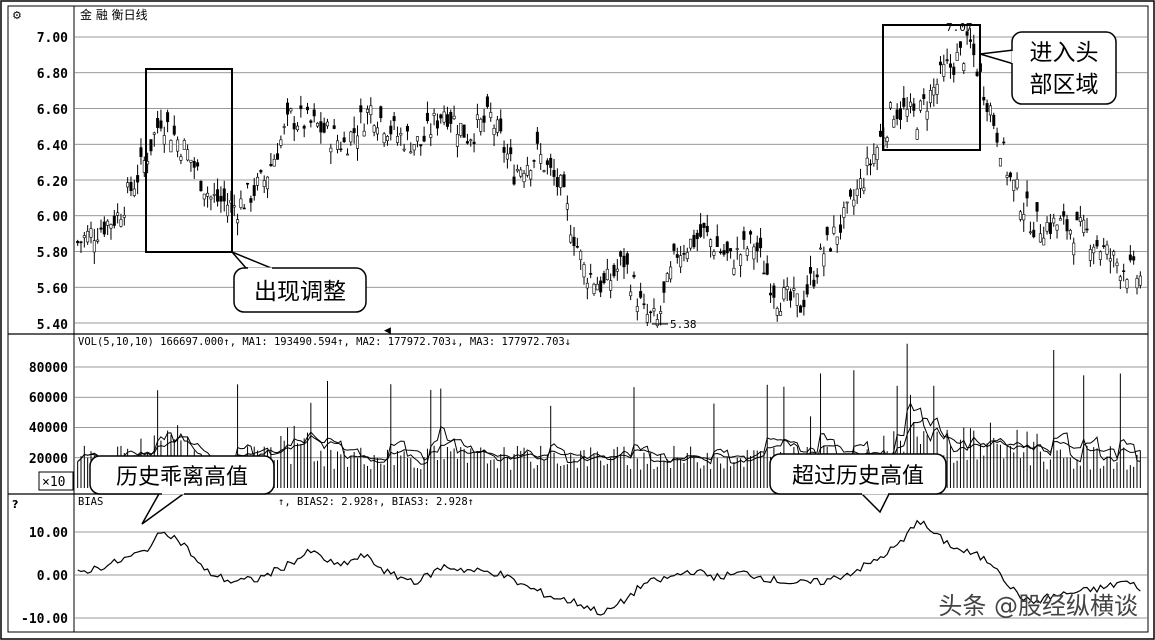 This screenshot has height=640, width=1155. What do you see at coordinates (15, 504) in the screenshot?
I see `question-icon: ?` at bounding box center [15, 504].